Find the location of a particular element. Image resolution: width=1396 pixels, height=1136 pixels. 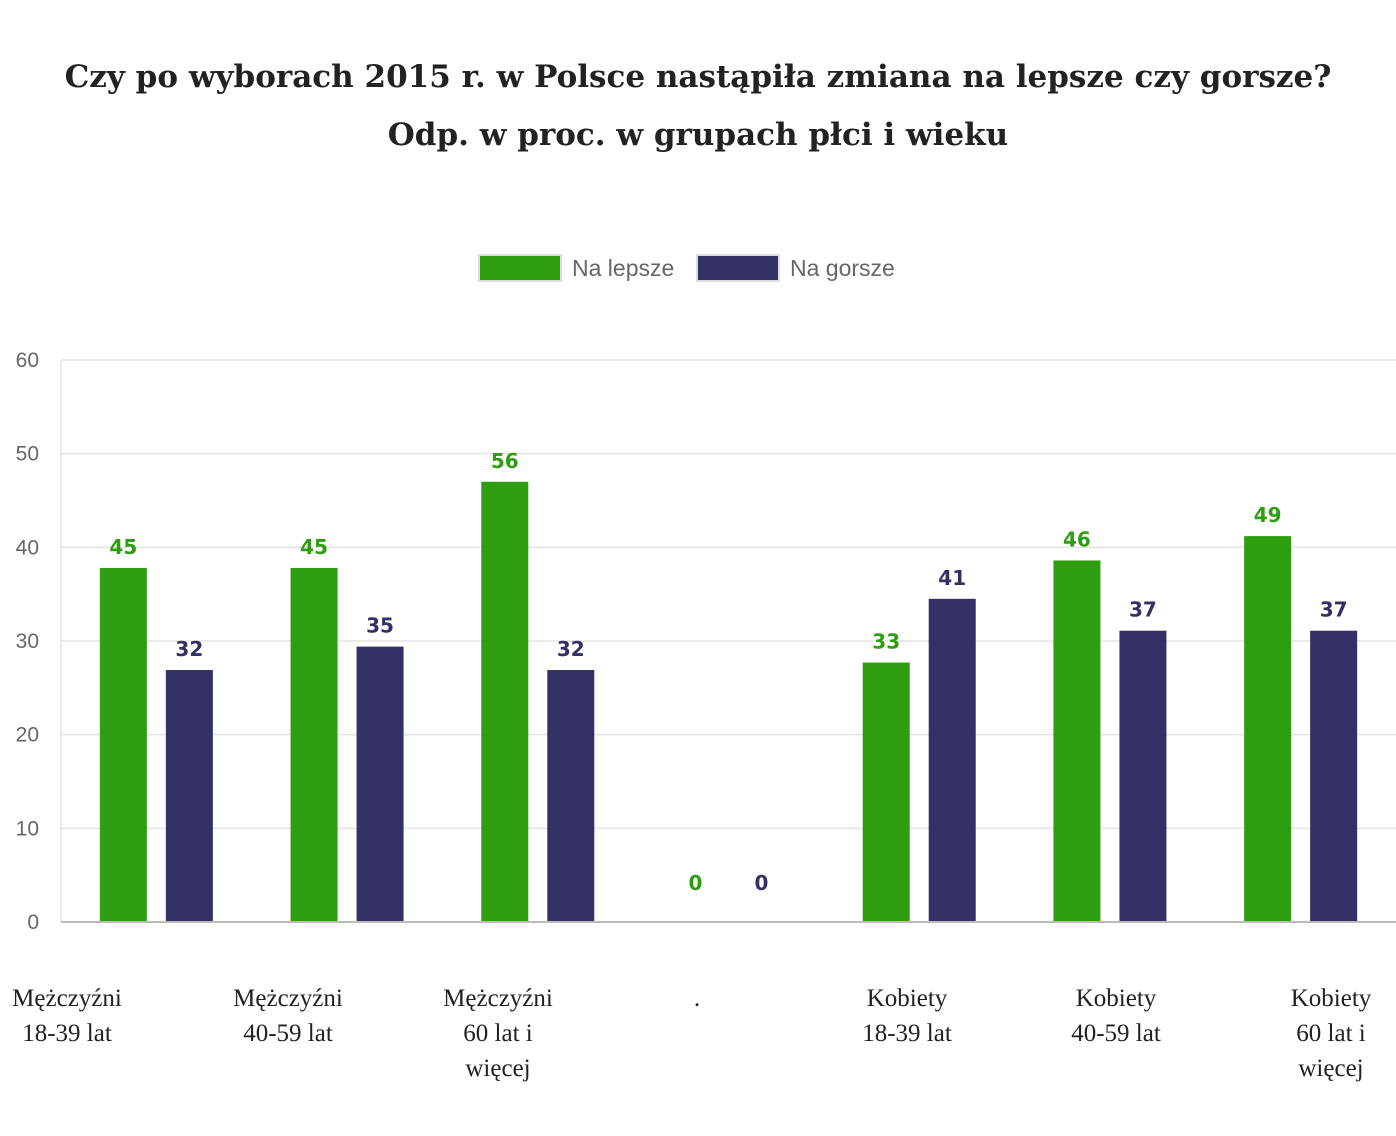

y-tick-label: 50 is located at coordinates (27, 454).